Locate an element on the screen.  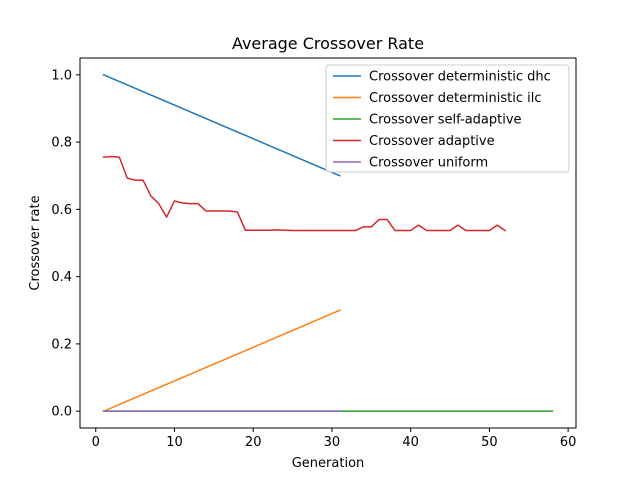
x-tick-label: 50 is located at coordinates (489, 442).